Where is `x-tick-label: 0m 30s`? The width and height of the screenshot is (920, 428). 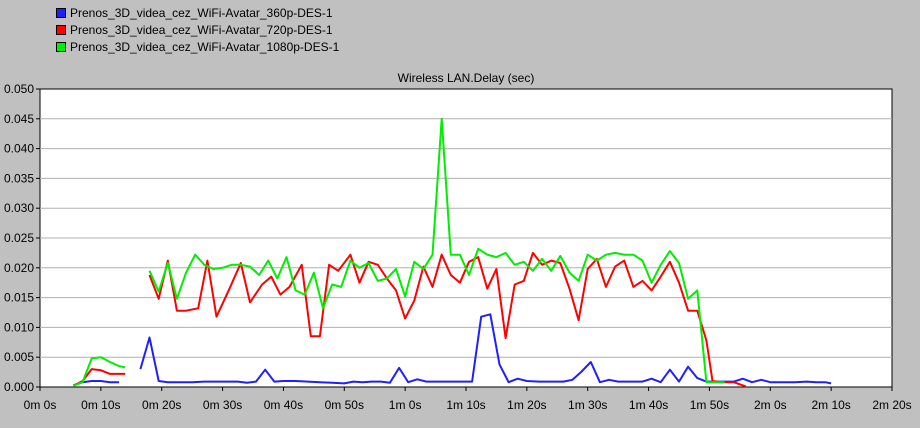
x-tick-label: 0m 30s is located at coordinates (222, 405).